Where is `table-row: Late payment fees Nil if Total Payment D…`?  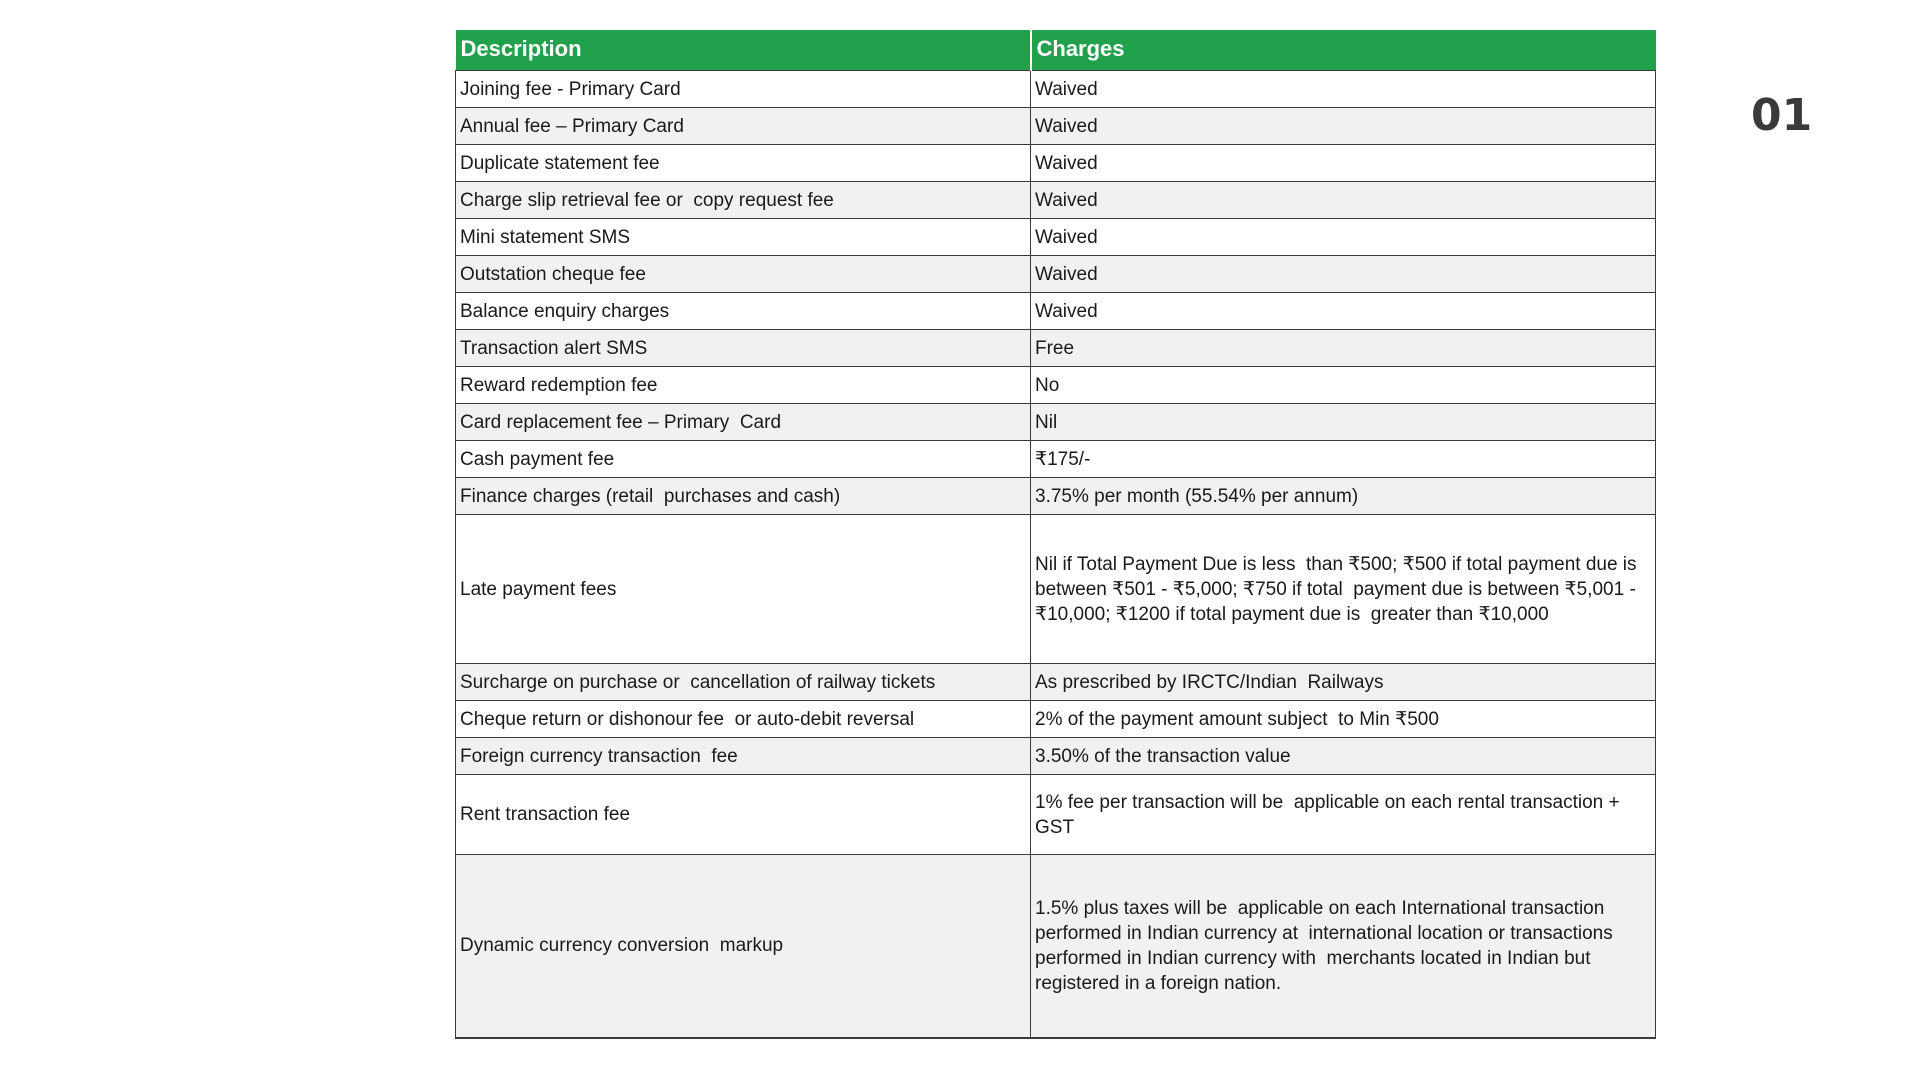 table-row: Late payment fees Nil if Total Payment D… is located at coordinates (1055, 589).